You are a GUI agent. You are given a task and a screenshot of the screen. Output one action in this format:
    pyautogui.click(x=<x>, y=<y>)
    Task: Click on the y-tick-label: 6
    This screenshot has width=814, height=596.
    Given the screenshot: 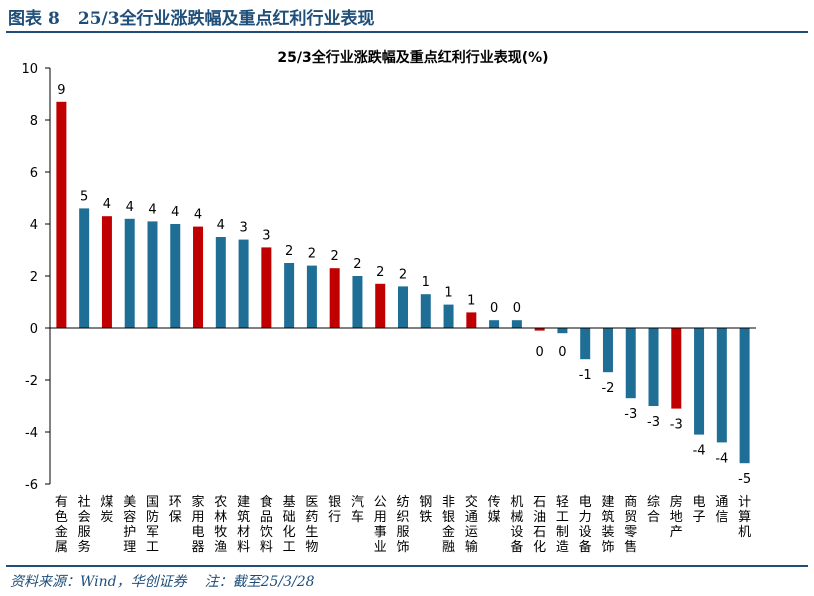 What is the action you would take?
    pyautogui.click(x=34, y=173)
    